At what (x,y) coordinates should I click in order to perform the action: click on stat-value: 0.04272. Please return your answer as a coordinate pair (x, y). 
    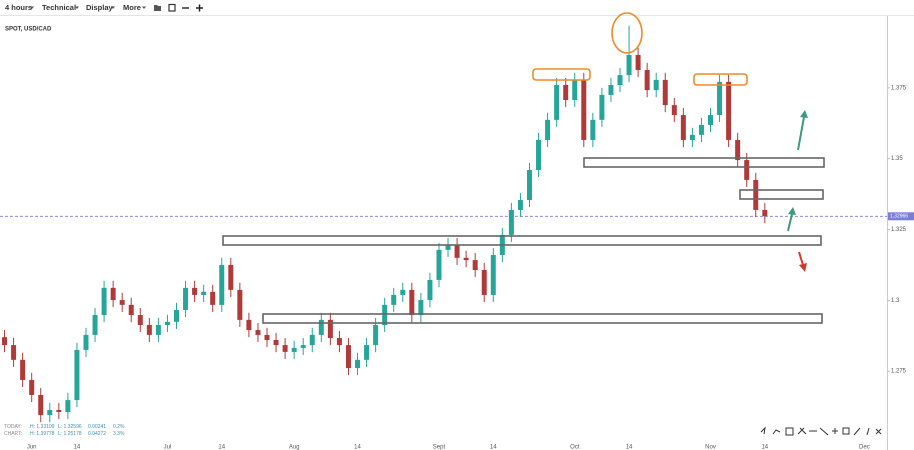
    Looking at the image, I should click on (97, 434).